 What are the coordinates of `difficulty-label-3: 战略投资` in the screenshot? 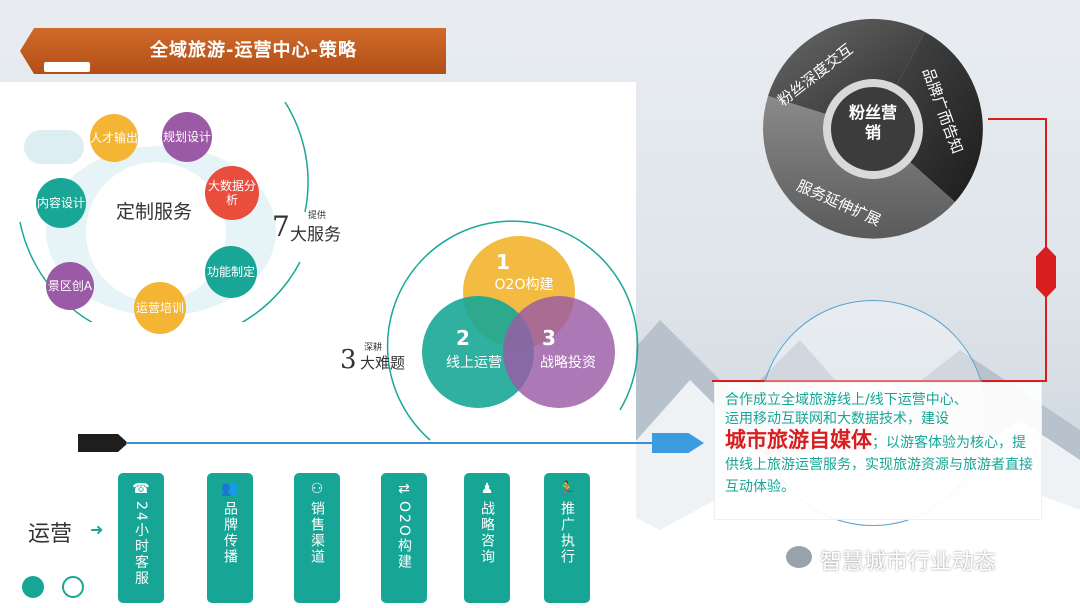 It's located at (568, 363).